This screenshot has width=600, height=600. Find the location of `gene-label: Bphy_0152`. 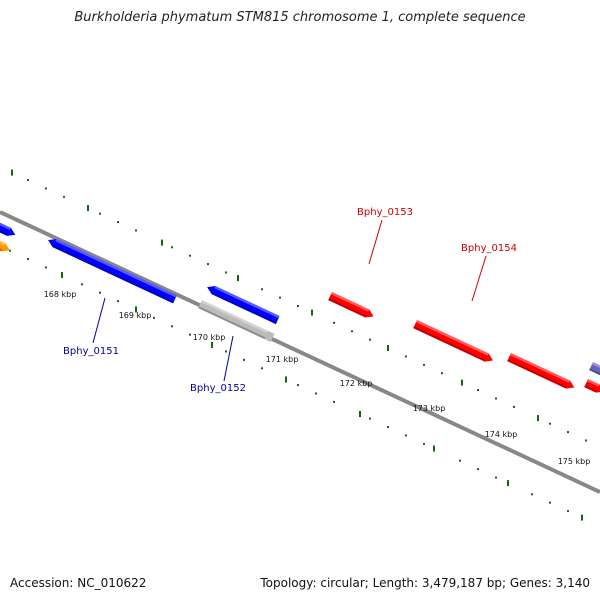

gene-label: Bphy_0152 is located at coordinates (218, 388).